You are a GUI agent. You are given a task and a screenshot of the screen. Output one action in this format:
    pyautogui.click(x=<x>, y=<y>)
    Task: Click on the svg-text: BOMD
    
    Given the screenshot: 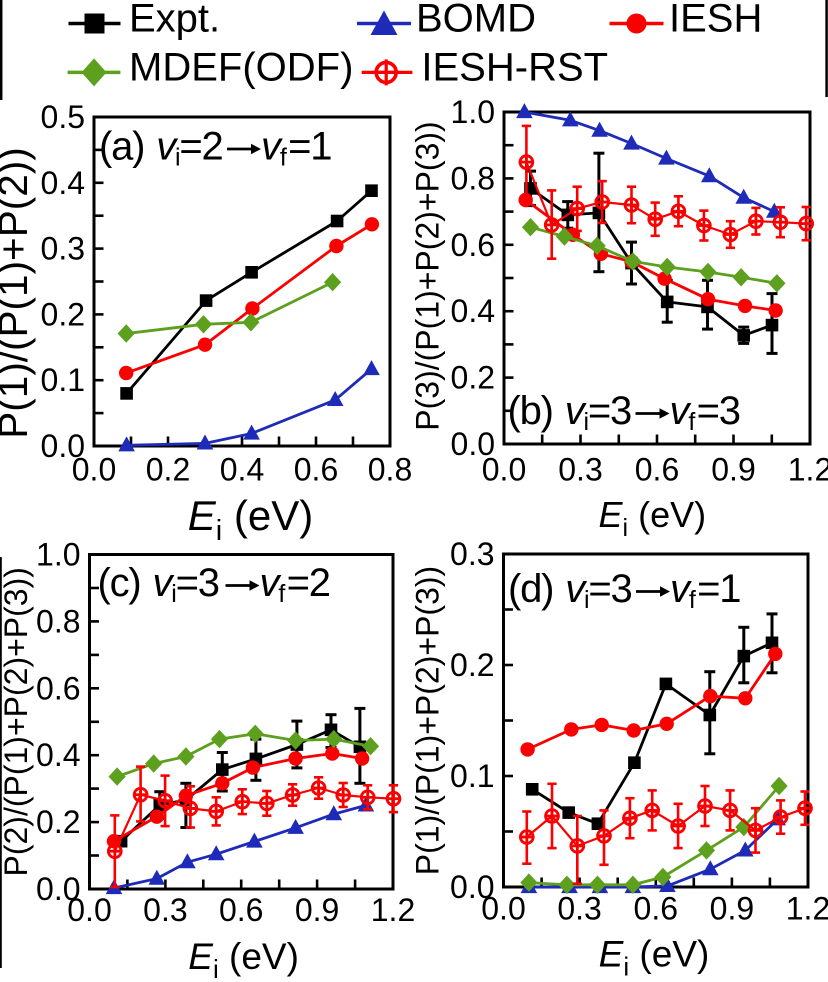 What is the action you would take?
    pyautogui.click(x=476, y=20)
    